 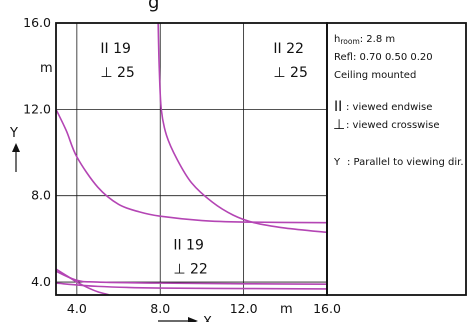 I want to click on legend-hroom-sub: room, so click(x=349, y=41).